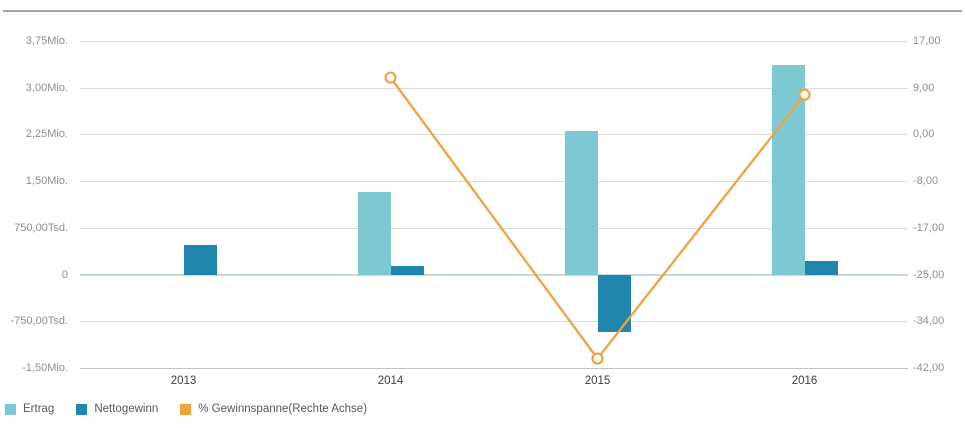  Describe the element at coordinates (46, 134) in the screenshot. I see `y-axis-left-label: 2,25Mio.` at that location.